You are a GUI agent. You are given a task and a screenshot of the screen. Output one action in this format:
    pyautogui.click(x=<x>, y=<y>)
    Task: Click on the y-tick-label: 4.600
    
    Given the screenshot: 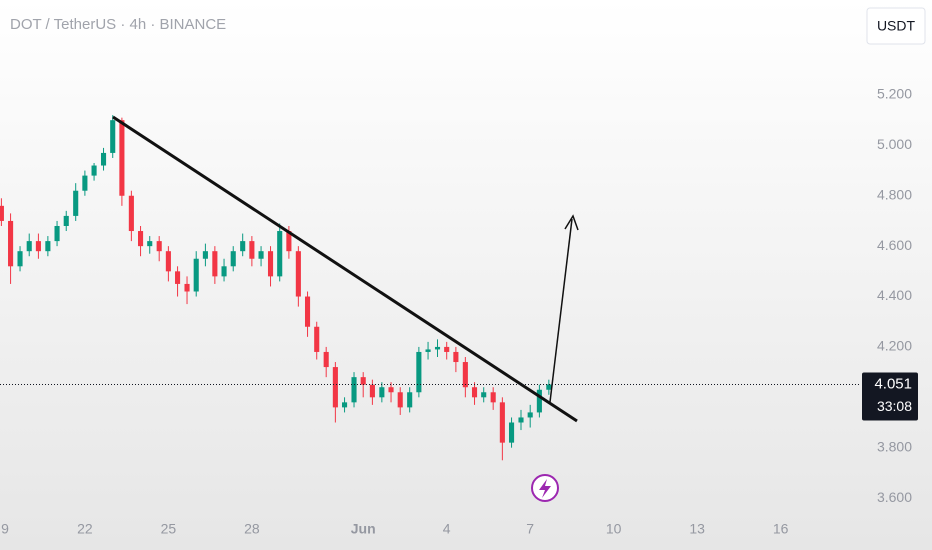 What is the action you would take?
    pyautogui.click(x=894, y=245)
    